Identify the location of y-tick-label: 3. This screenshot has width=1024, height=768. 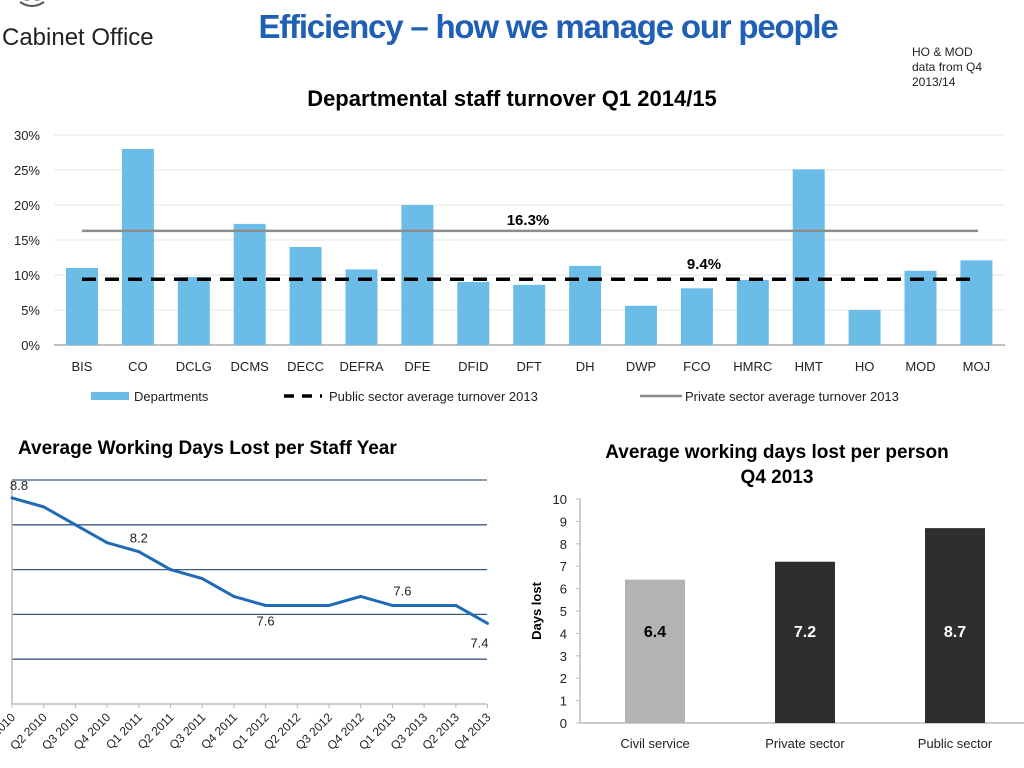
(563, 656).